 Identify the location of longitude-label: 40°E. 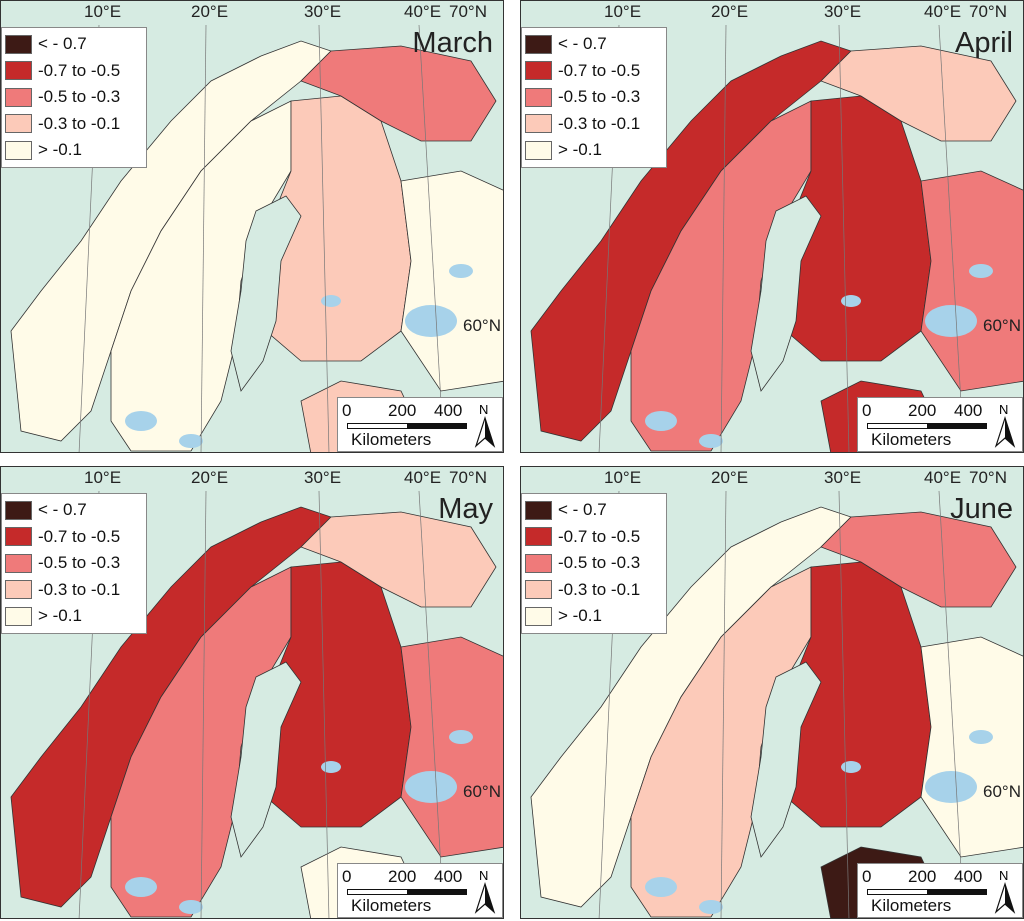
(423, 477).